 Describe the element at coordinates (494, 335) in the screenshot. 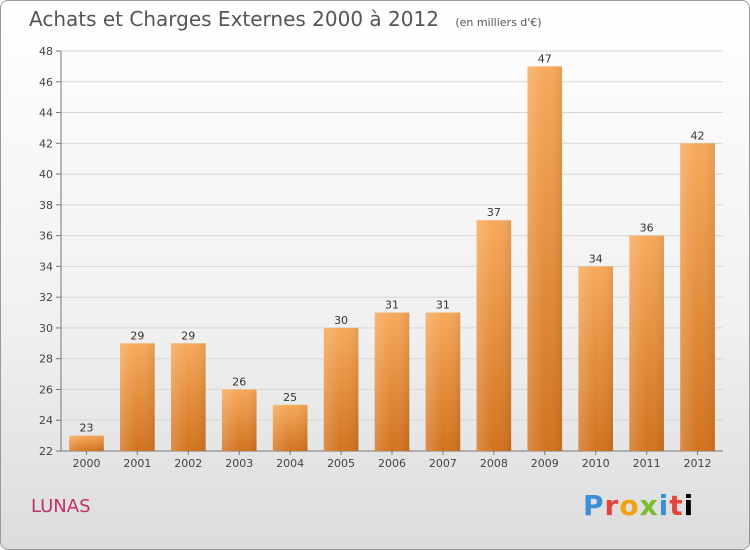

I see `bar-shade-2008` at that location.